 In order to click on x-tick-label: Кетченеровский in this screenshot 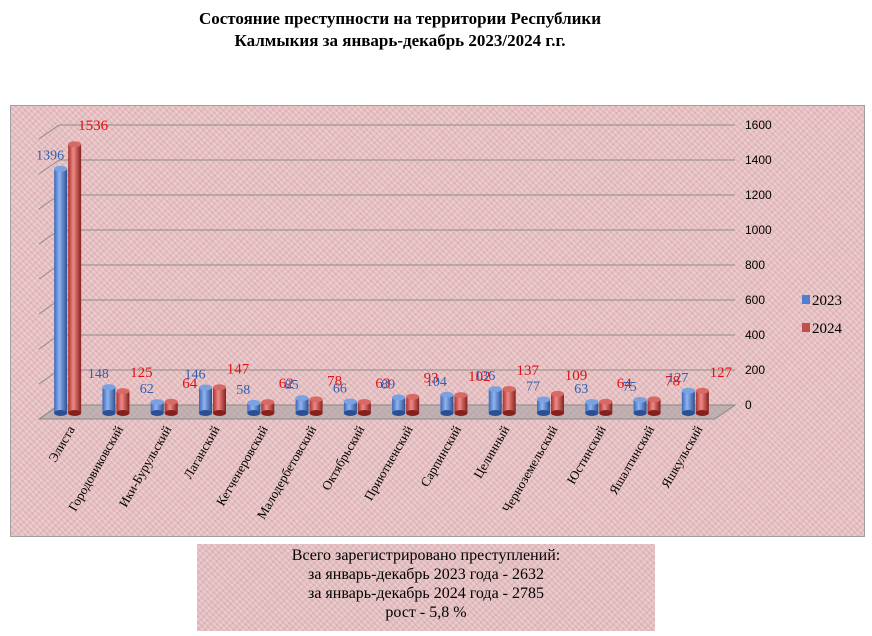, I will do `click(242, 465)`.